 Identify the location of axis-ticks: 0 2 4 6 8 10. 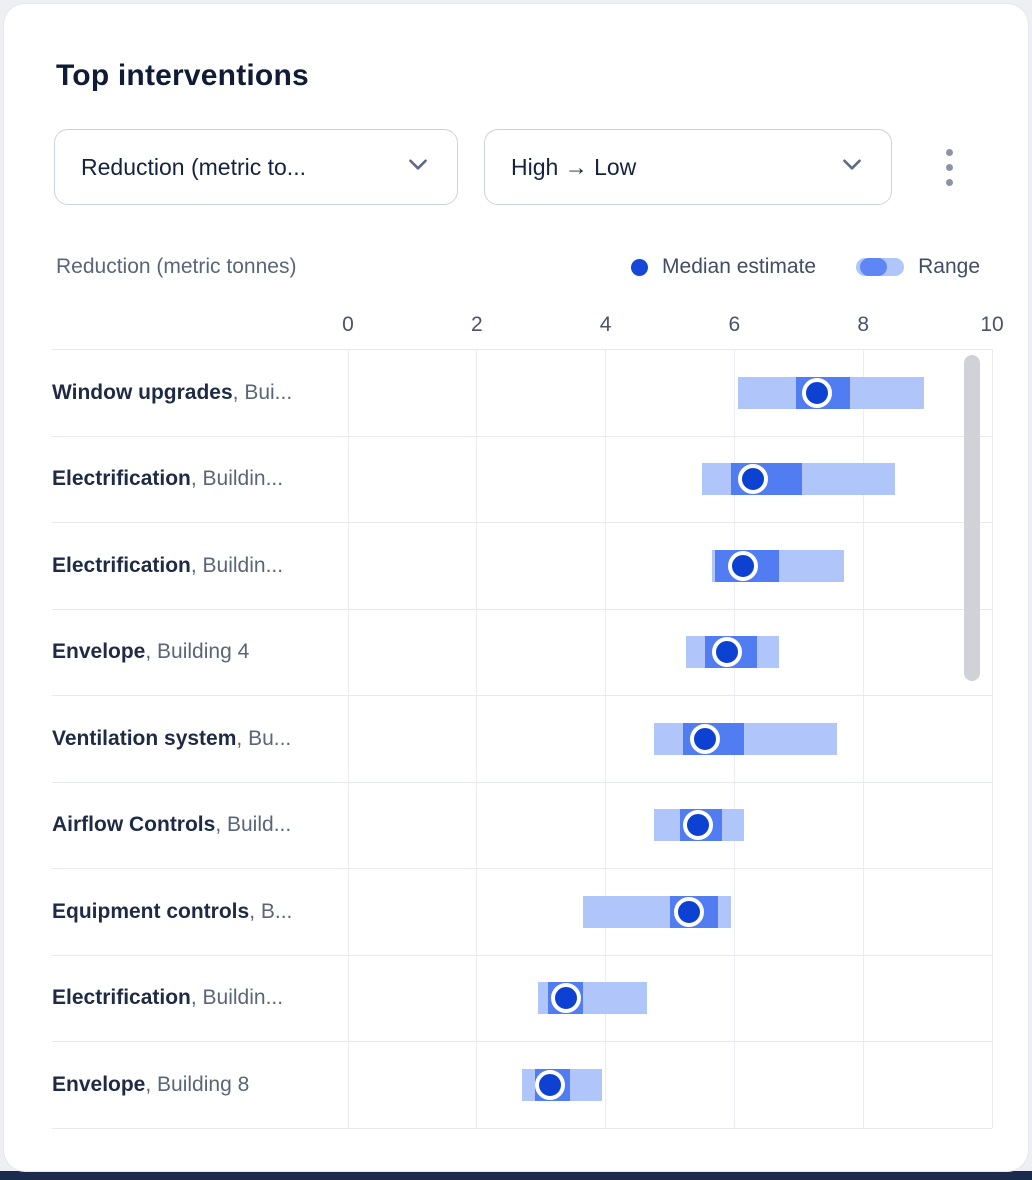
(528, 327).